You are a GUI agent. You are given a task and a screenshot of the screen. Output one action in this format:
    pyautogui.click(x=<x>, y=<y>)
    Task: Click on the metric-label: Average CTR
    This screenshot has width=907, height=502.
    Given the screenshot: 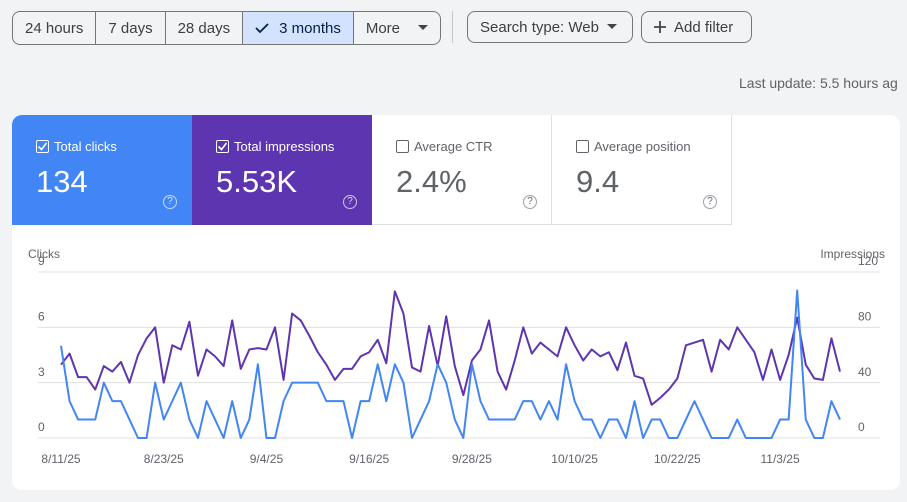 What is the action you would take?
    pyautogui.click(x=453, y=146)
    